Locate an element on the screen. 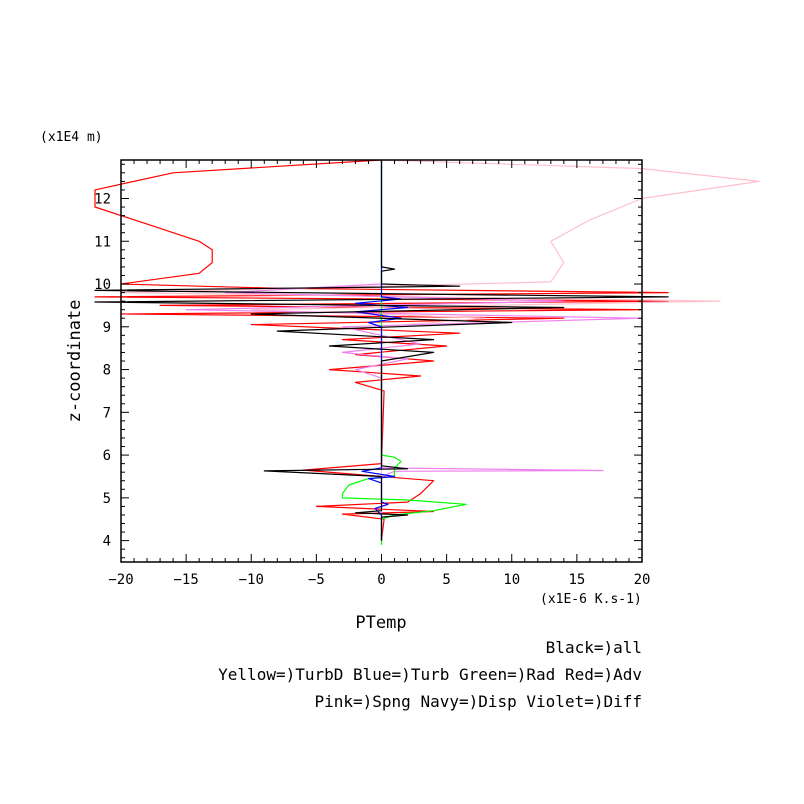  y-axis-title: z-coordinate is located at coordinates (75, 361).